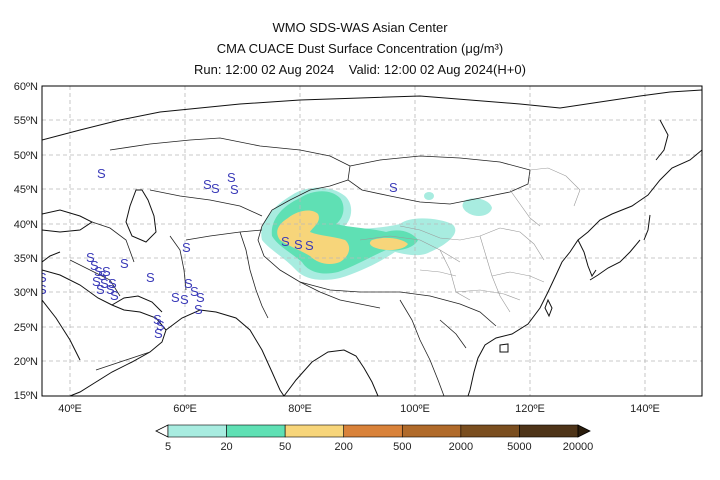  Describe the element at coordinates (504, 348) in the screenshot. I see `coastline-hainan` at that location.